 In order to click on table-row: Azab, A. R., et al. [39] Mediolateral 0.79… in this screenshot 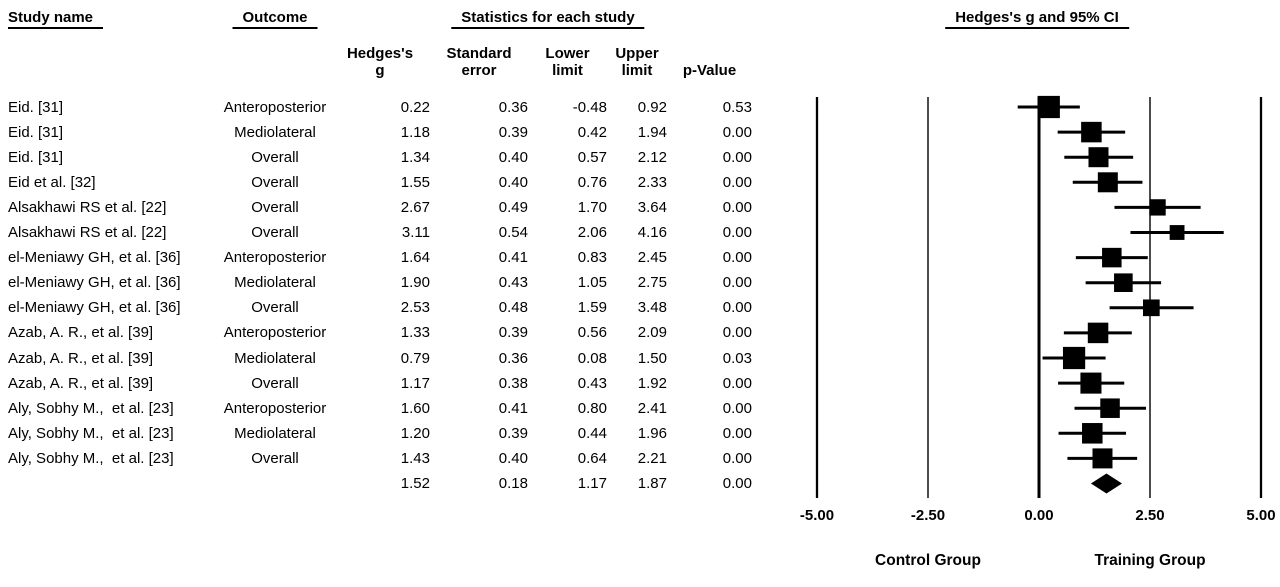, I will do `click(385, 358)`.